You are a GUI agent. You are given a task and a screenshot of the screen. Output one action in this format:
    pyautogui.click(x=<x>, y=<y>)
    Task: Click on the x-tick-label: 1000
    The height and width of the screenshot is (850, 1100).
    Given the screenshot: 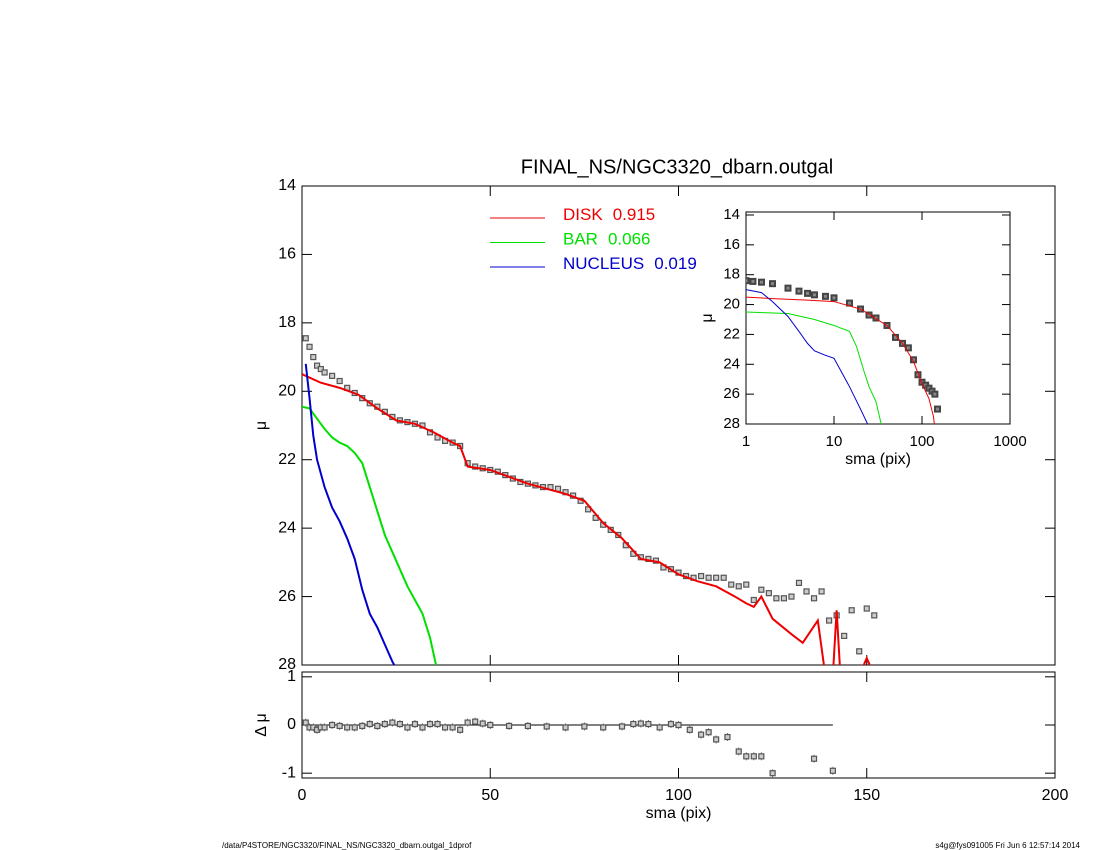 What is the action you would take?
    pyautogui.click(x=1009, y=441)
    